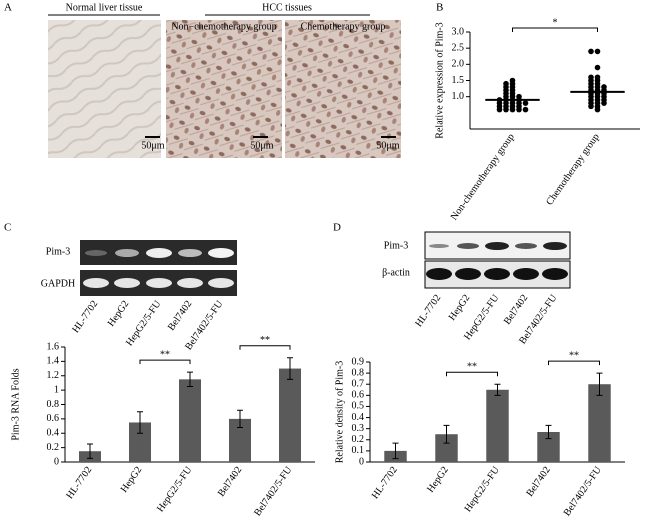 This screenshot has width=650, height=526. What do you see at coordinates (7, 228) in the screenshot?
I see `panel-label: C` at bounding box center [7, 228].